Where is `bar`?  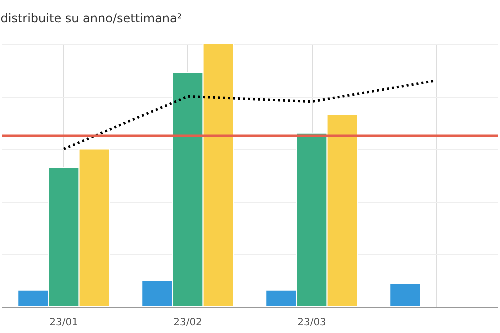 bar is located at coordinates (406, 295).